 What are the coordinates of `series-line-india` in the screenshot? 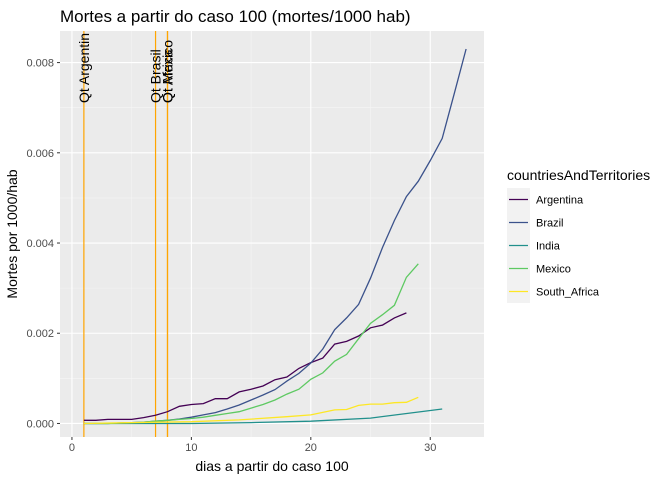 It's located at (263, 416).